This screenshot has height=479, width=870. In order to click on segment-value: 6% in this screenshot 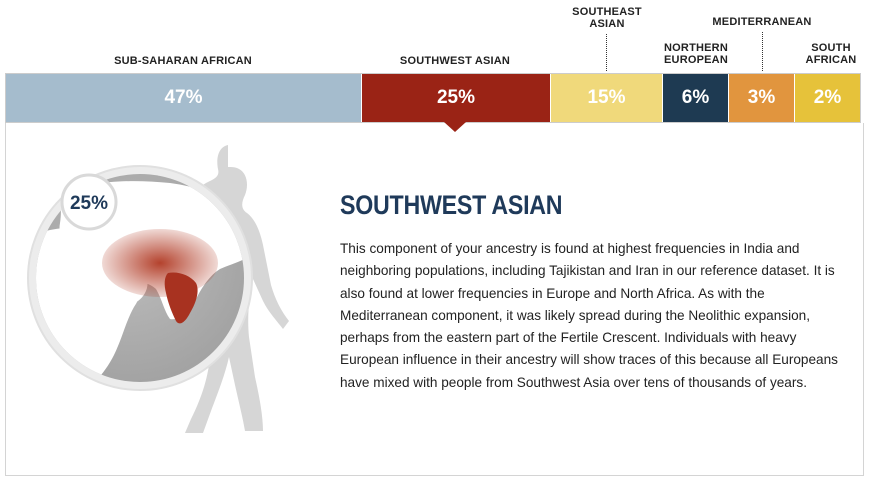, I will do `click(695, 97)`.